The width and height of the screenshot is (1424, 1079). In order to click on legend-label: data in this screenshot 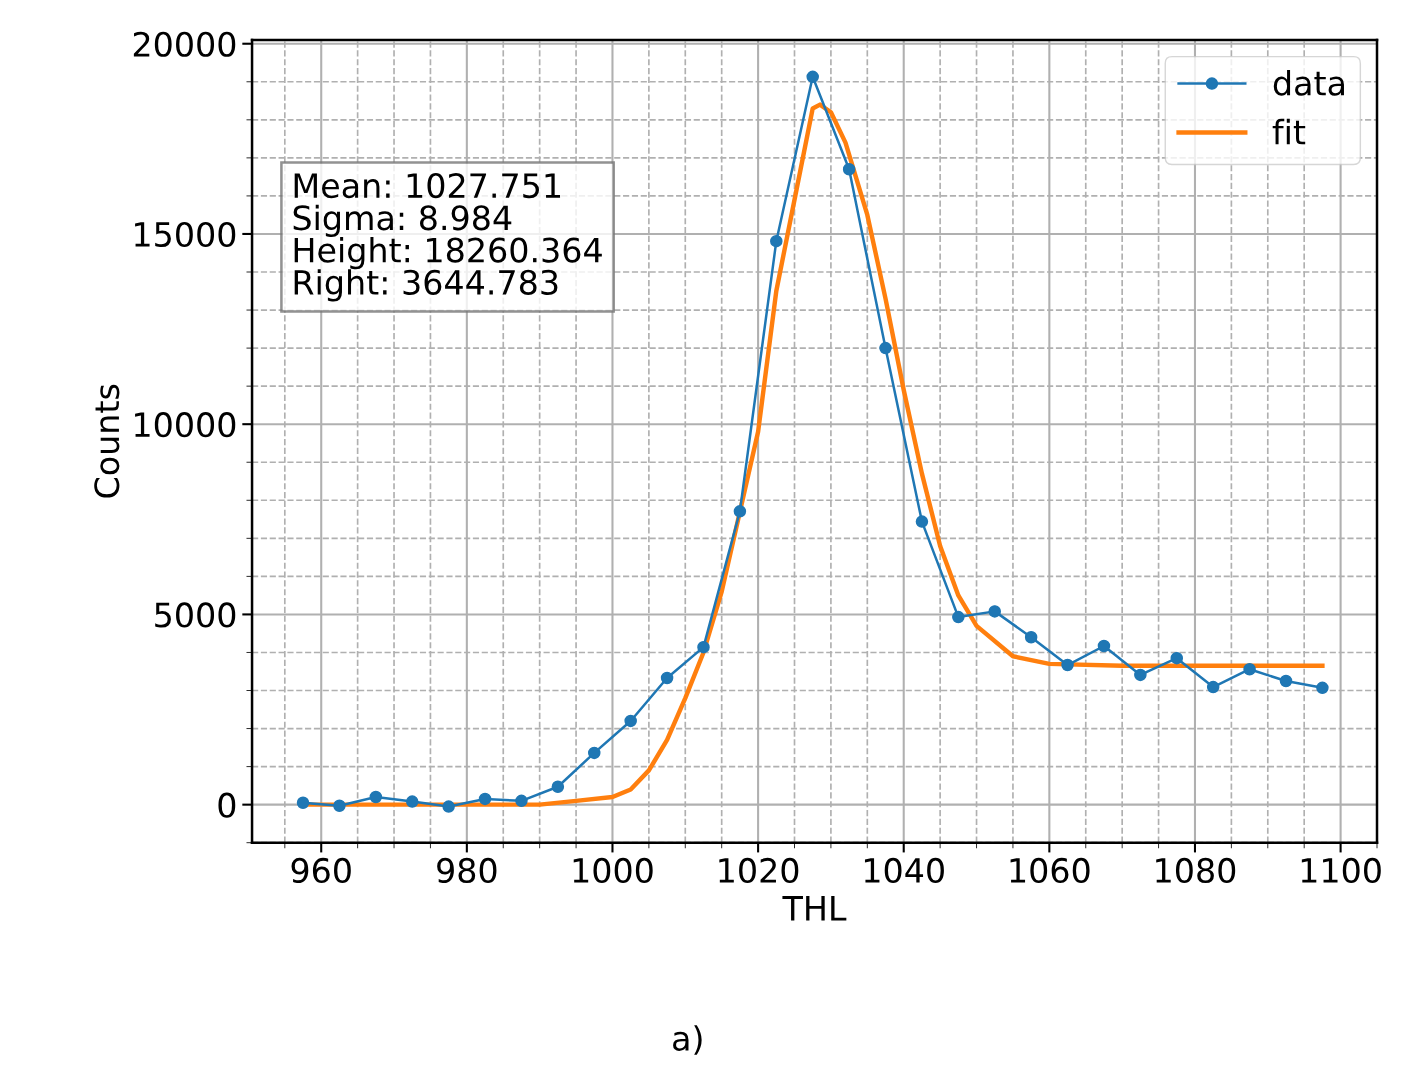, I will do `click(1308, 82)`.